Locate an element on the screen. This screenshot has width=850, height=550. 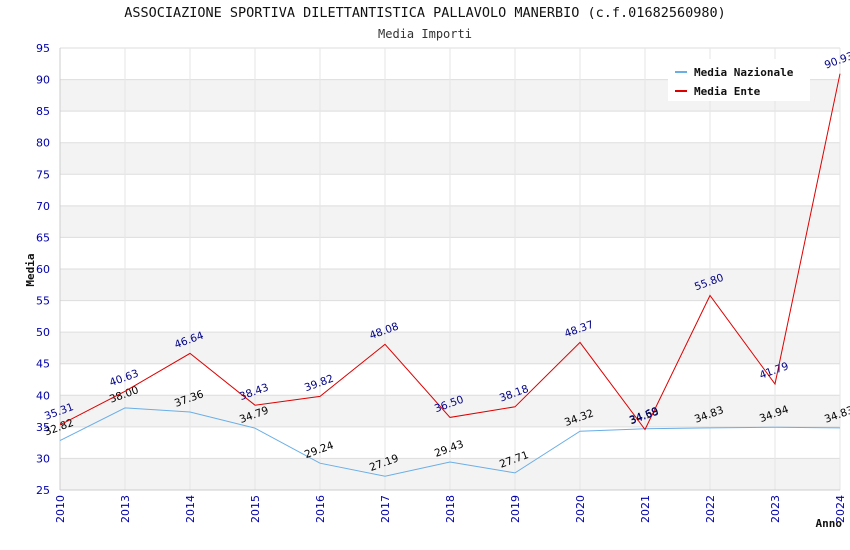
x-tick-label: 2017 is located at coordinates (385, 509).